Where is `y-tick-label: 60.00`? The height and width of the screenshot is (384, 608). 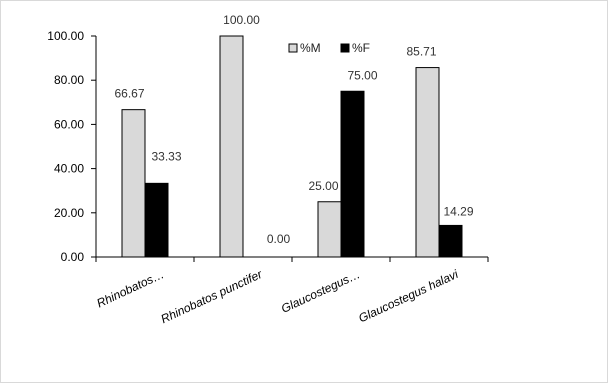 y-tick-label: 60.00 is located at coordinates (69, 124).